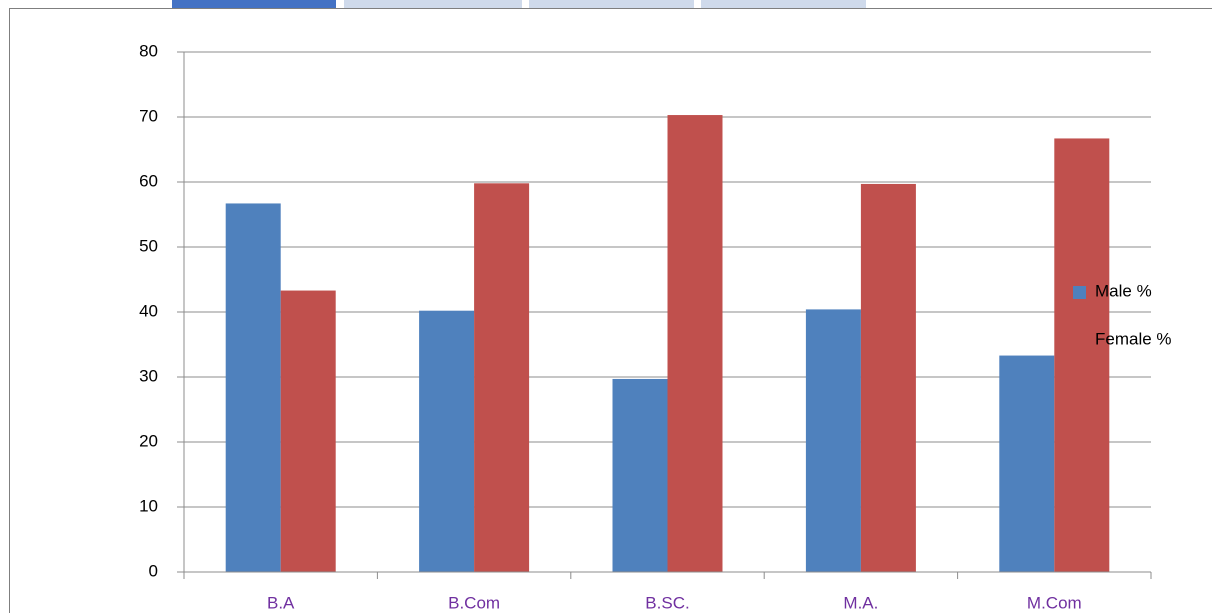  What do you see at coordinates (667, 602) in the screenshot?
I see `x-tick-label: B.SC.` at bounding box center [667, 602].